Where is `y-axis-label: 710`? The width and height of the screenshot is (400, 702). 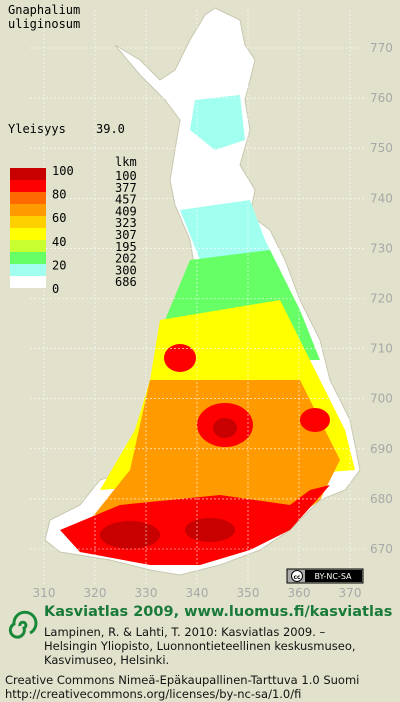
y-axis-label: 710 is located at coordinates (381, 349).